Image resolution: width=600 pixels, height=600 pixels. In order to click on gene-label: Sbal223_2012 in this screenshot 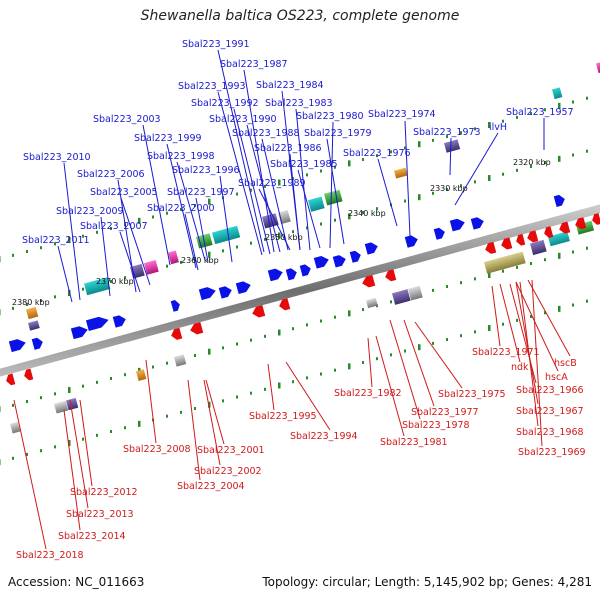, I will do `click(104, 492)`.